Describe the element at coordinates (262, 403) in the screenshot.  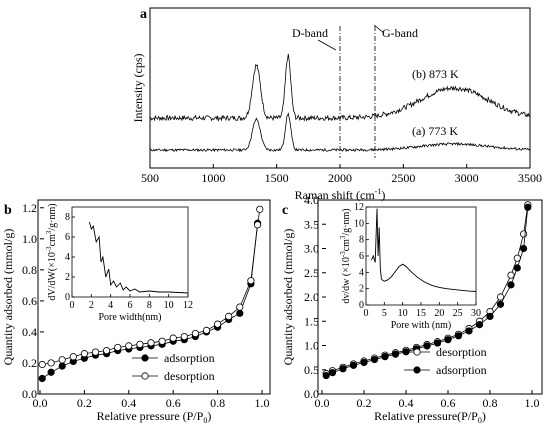
I see `chart1-x-tick-label: 1.0` at that location.